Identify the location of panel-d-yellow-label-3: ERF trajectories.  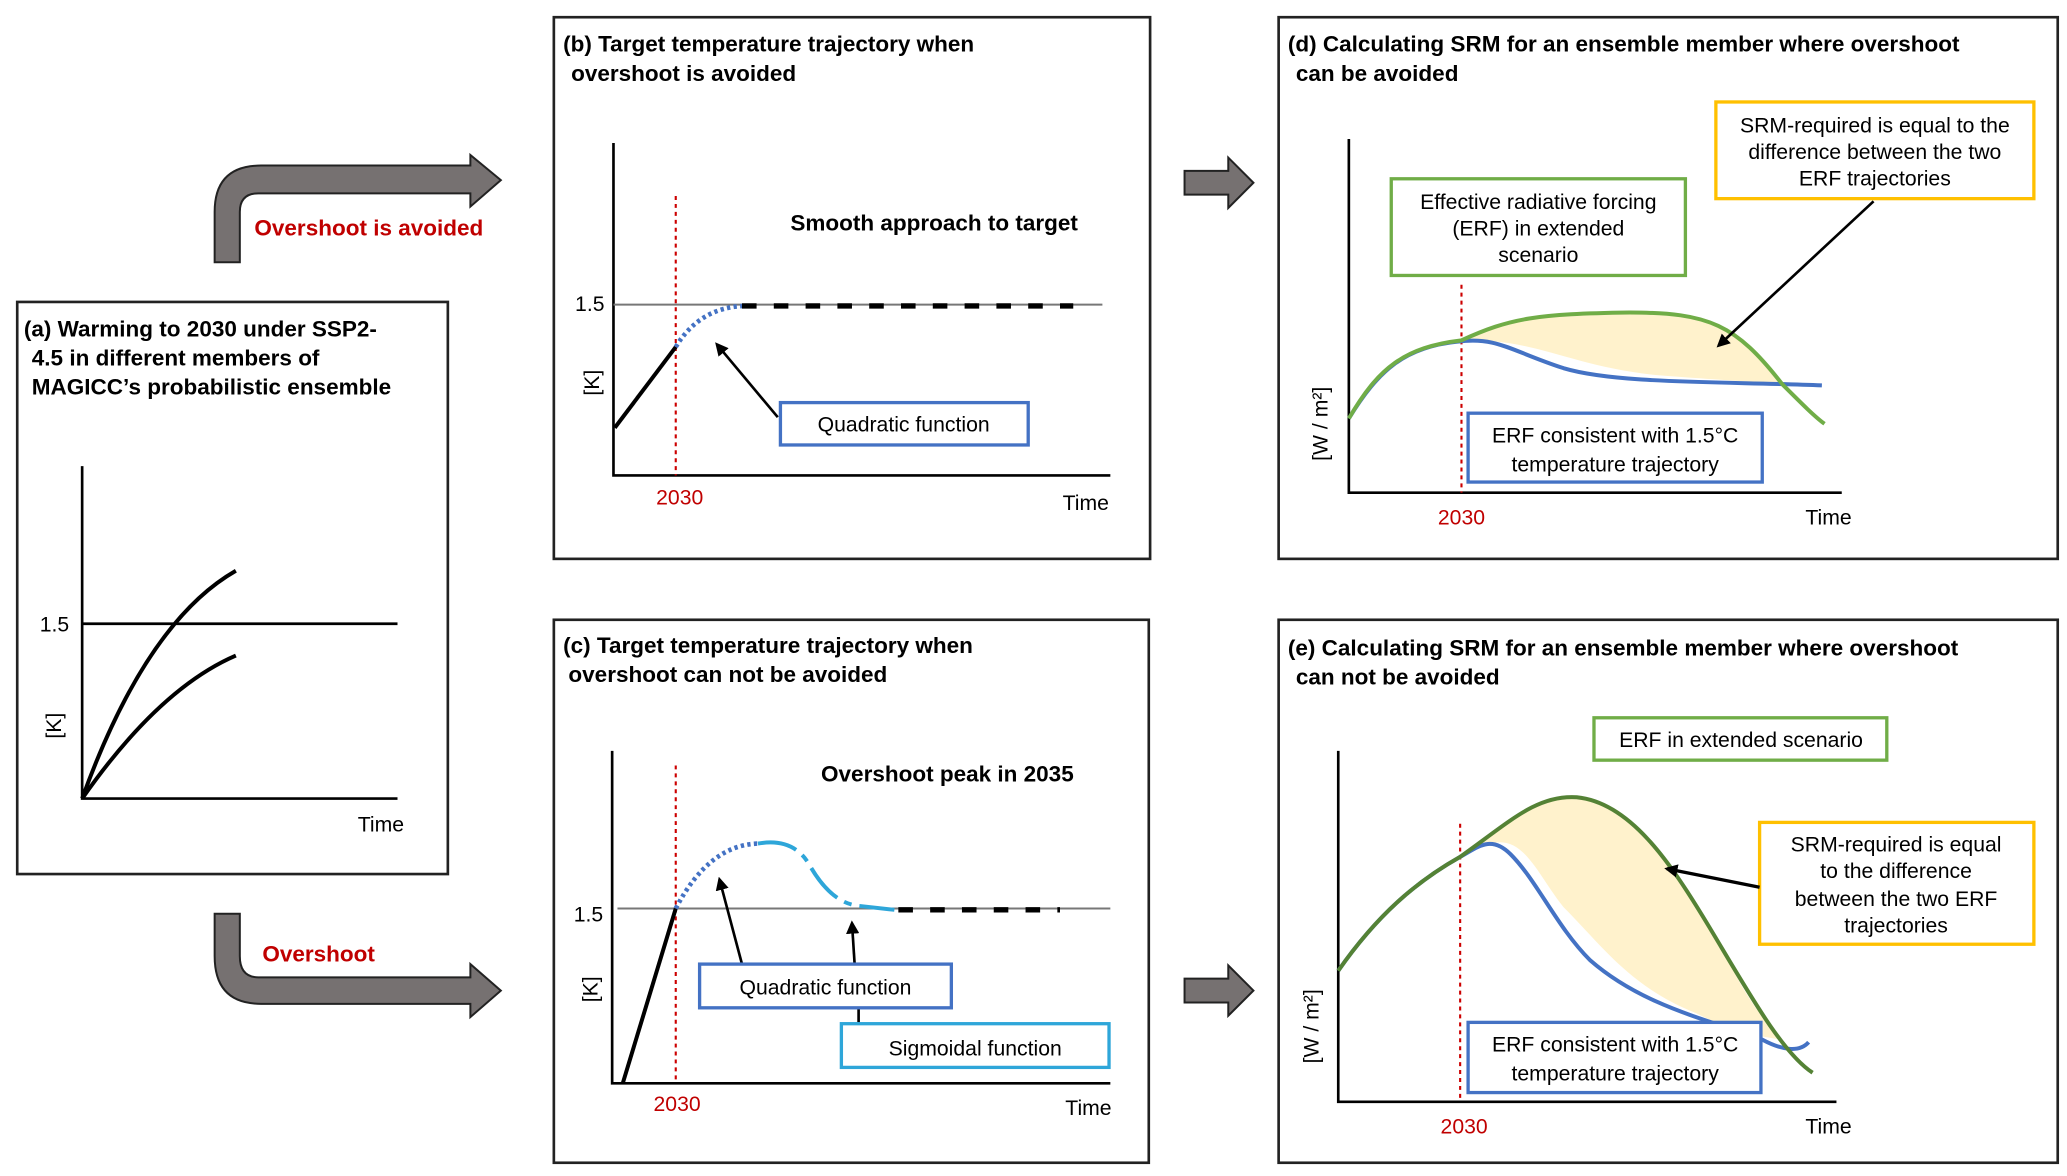
(1875, 178).